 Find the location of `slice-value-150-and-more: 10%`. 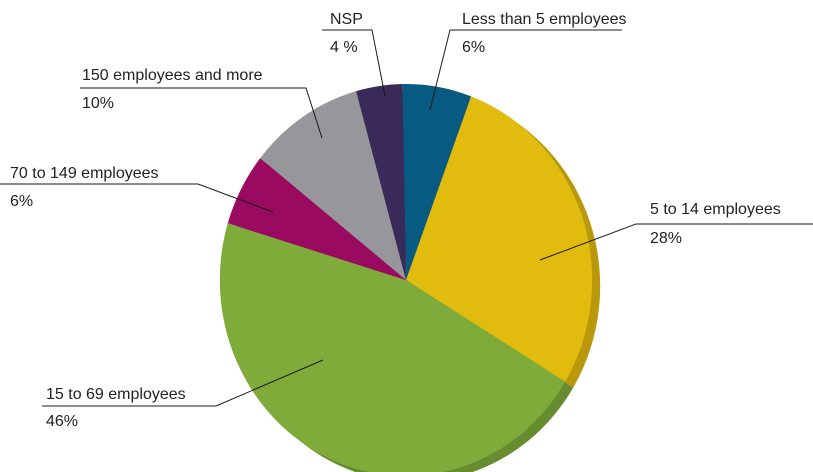

slice-value-150-and-more: 10% is located at coordinates (98, 103).